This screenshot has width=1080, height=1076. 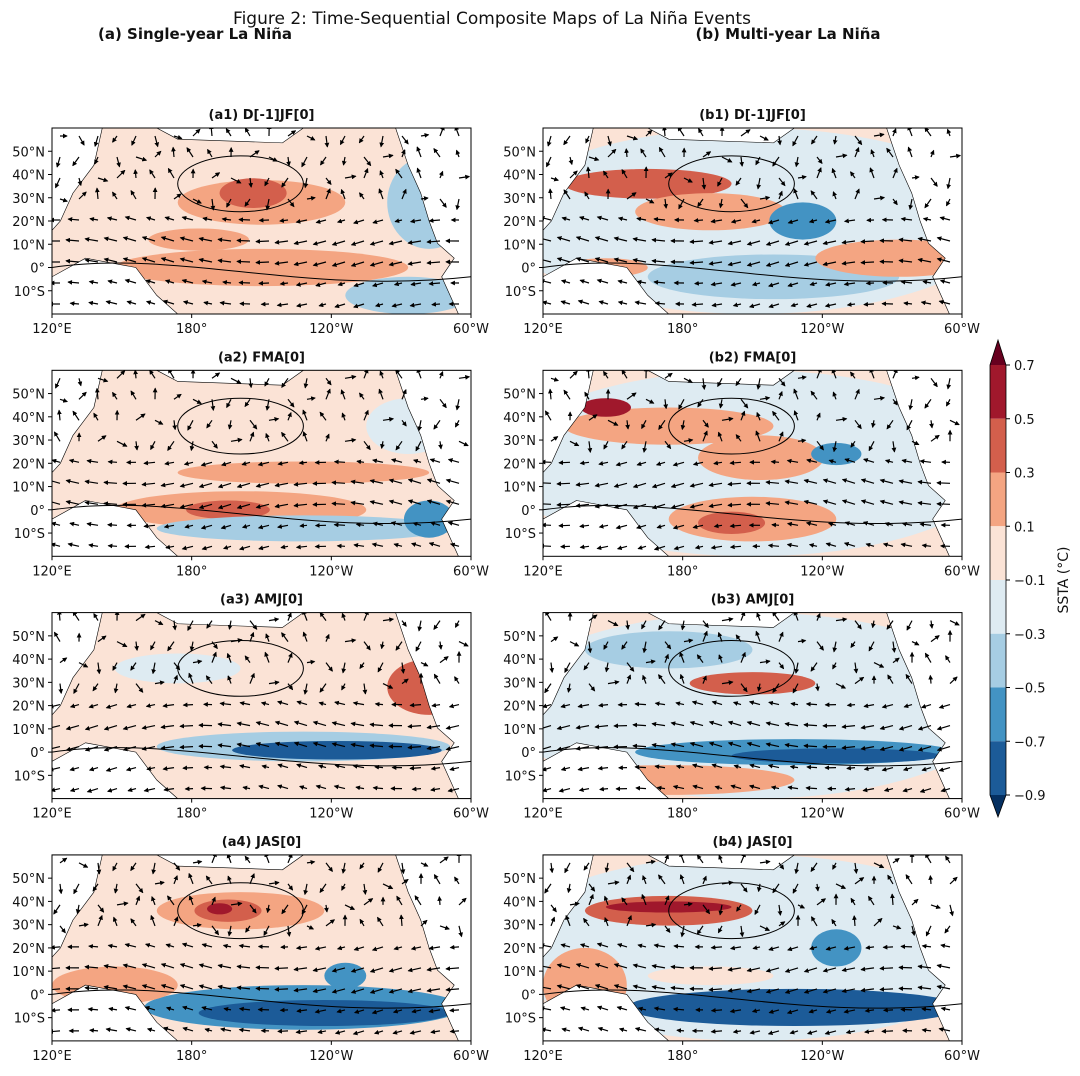 What do you see at coordinates (1064, 580) in the screenshot?
I see `colorbar-label: SSTA (°C)` at bounding box center [1064, 580].